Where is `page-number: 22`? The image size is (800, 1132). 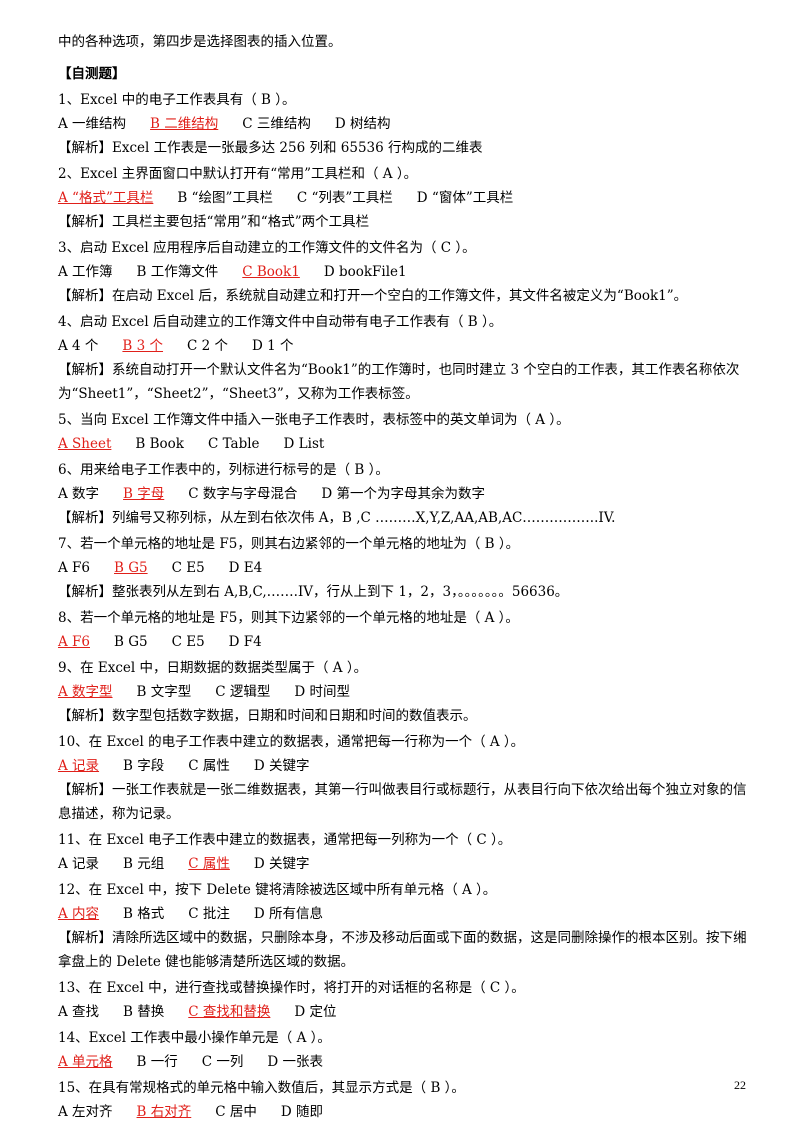 page-number: 22 is located at coordinates (740, 1085).